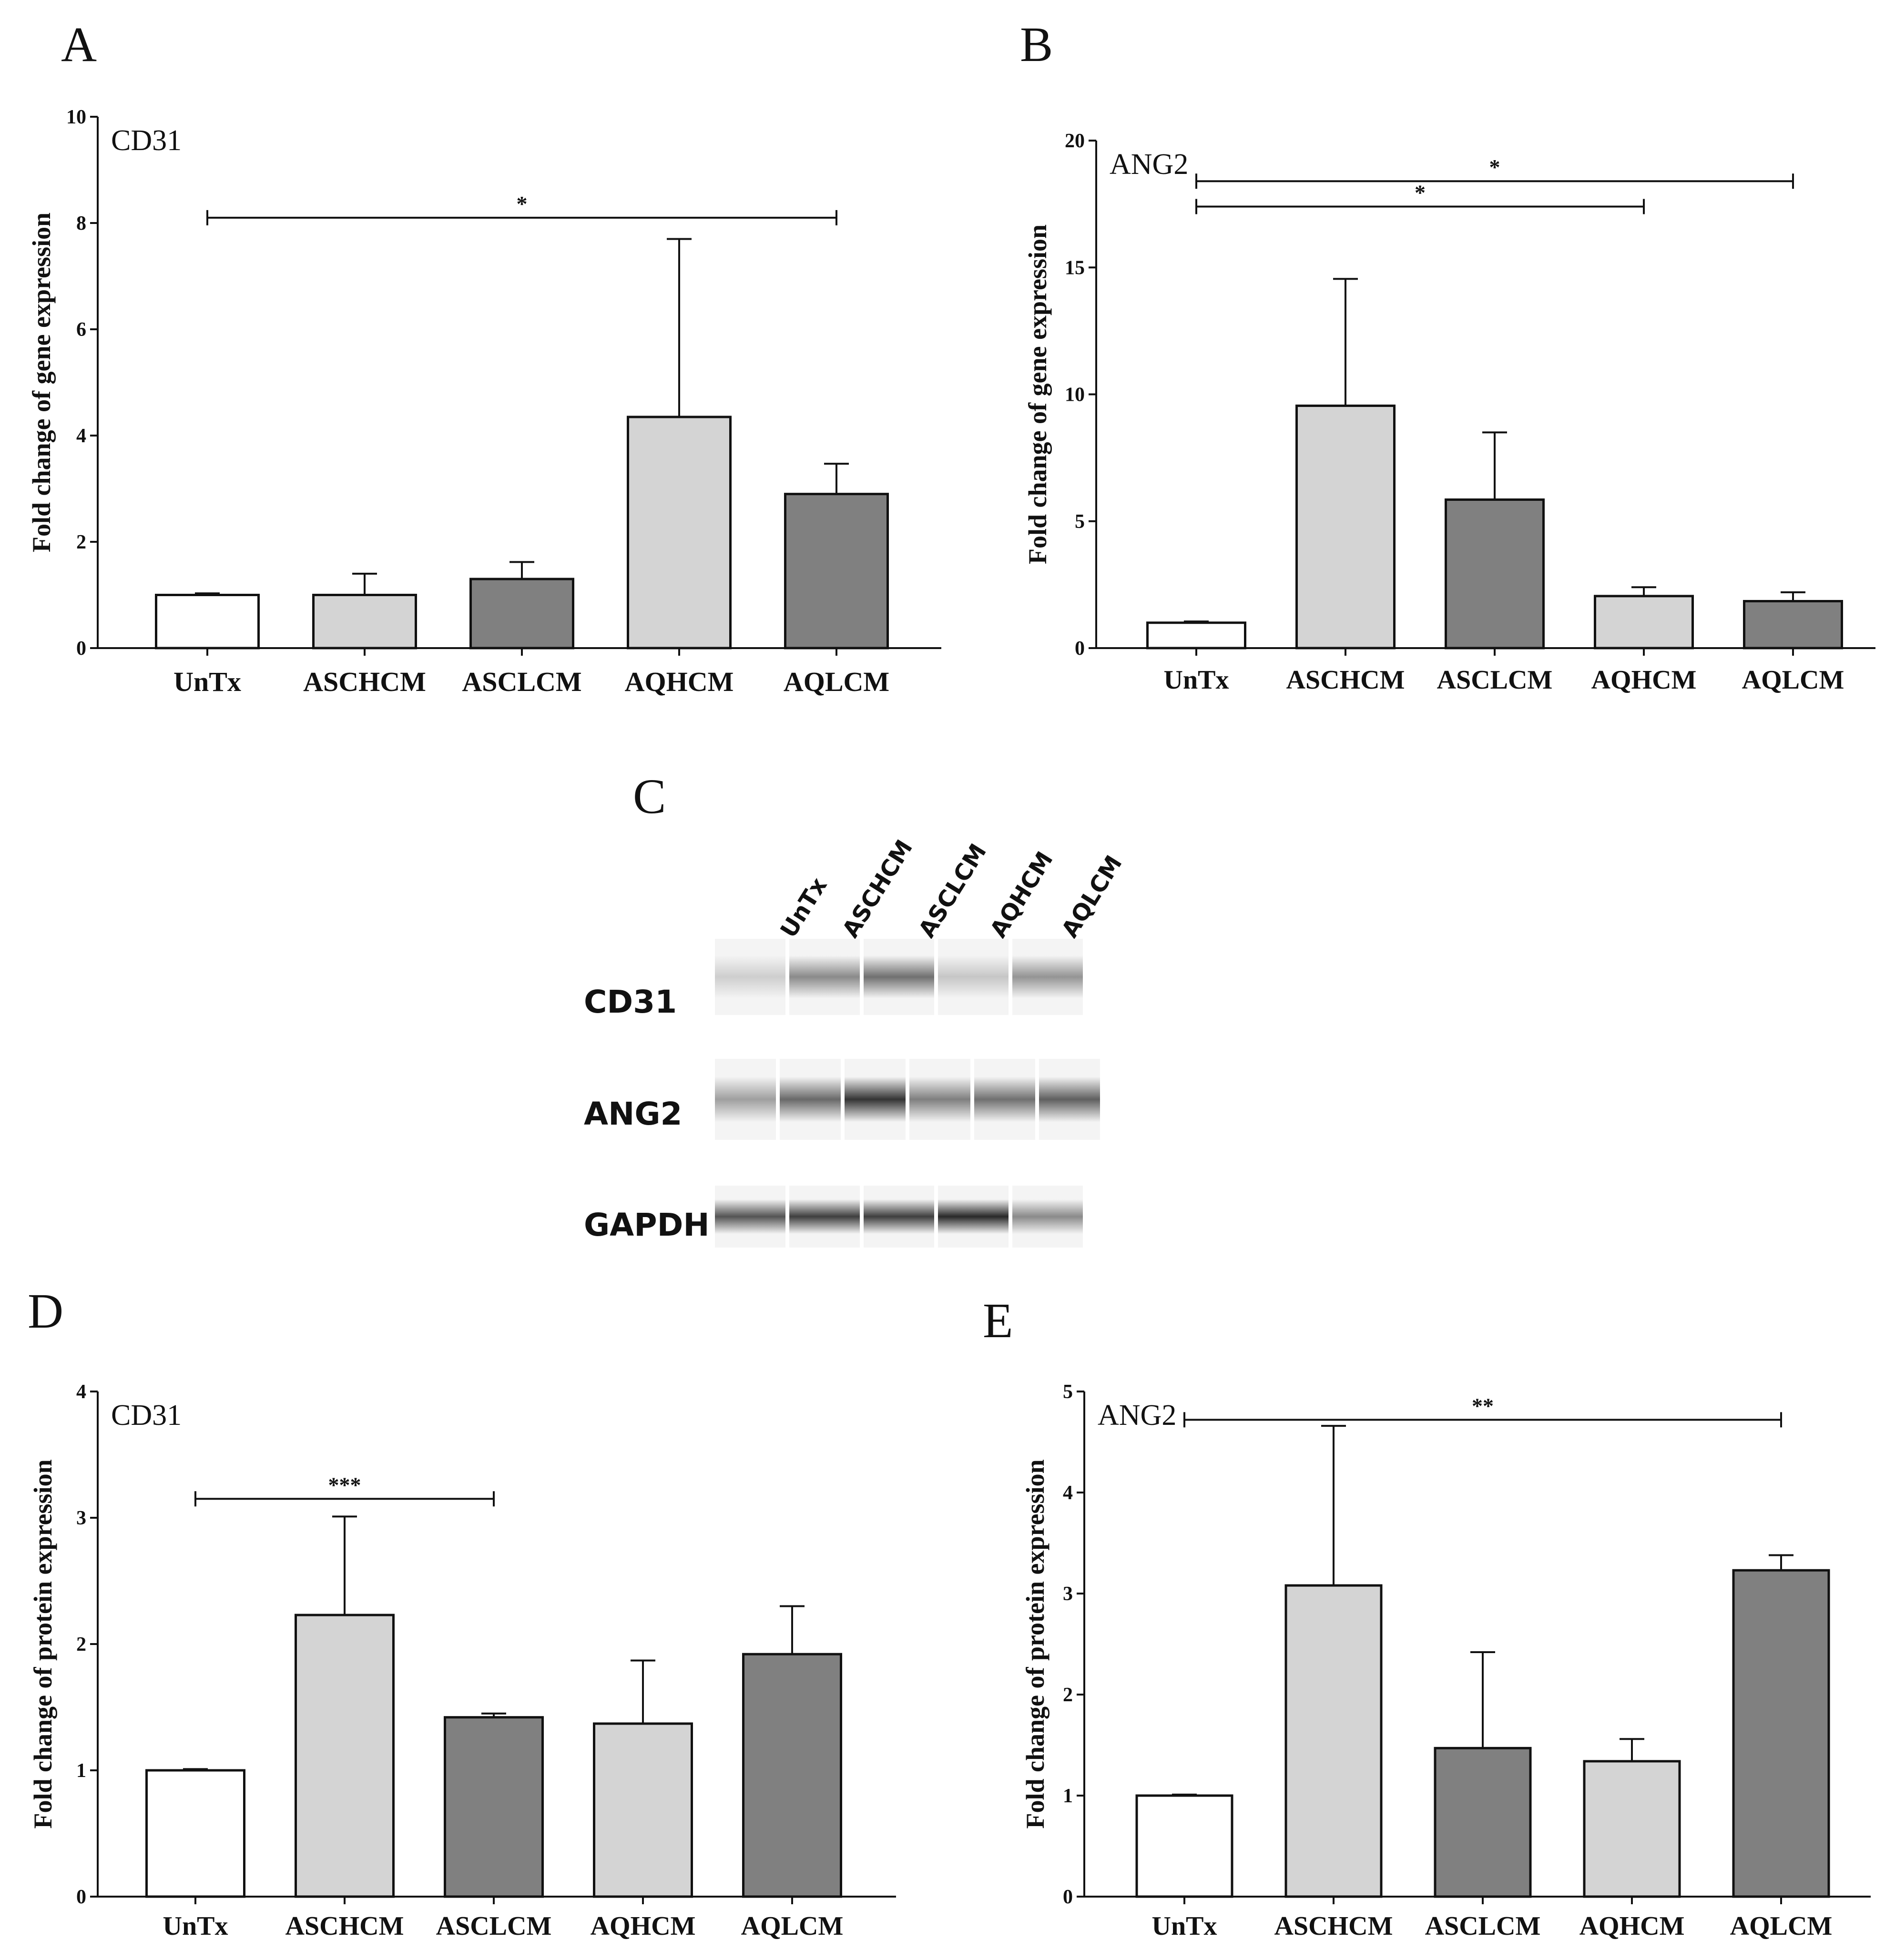 This screenshot has width=1885, height=1960. I want to click on blot-strip-cd31, so click(899, 977).